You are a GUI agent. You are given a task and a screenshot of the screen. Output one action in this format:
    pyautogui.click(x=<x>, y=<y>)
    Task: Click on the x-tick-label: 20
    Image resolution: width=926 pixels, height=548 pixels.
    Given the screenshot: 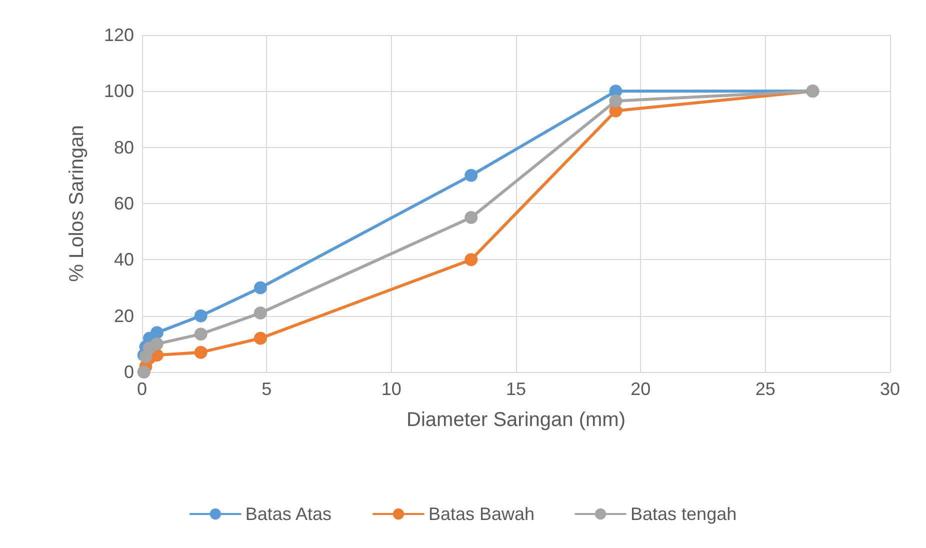 What is the action you would take?
    pyautogui.click(x=640, y=389)
    